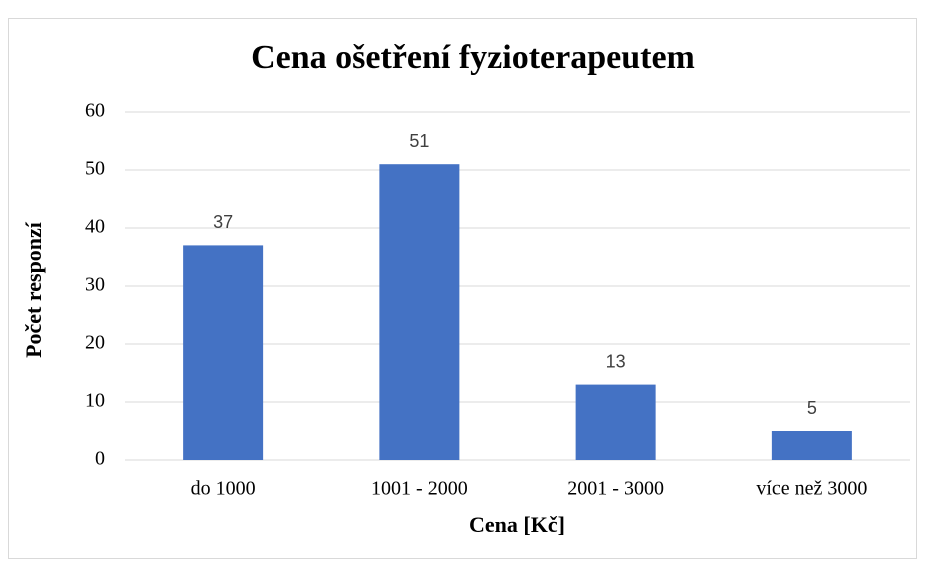  Describe the element at coordinates (419, 489) in the screenshot. I see `x-tick-label: 1001 - 2000` at that location.